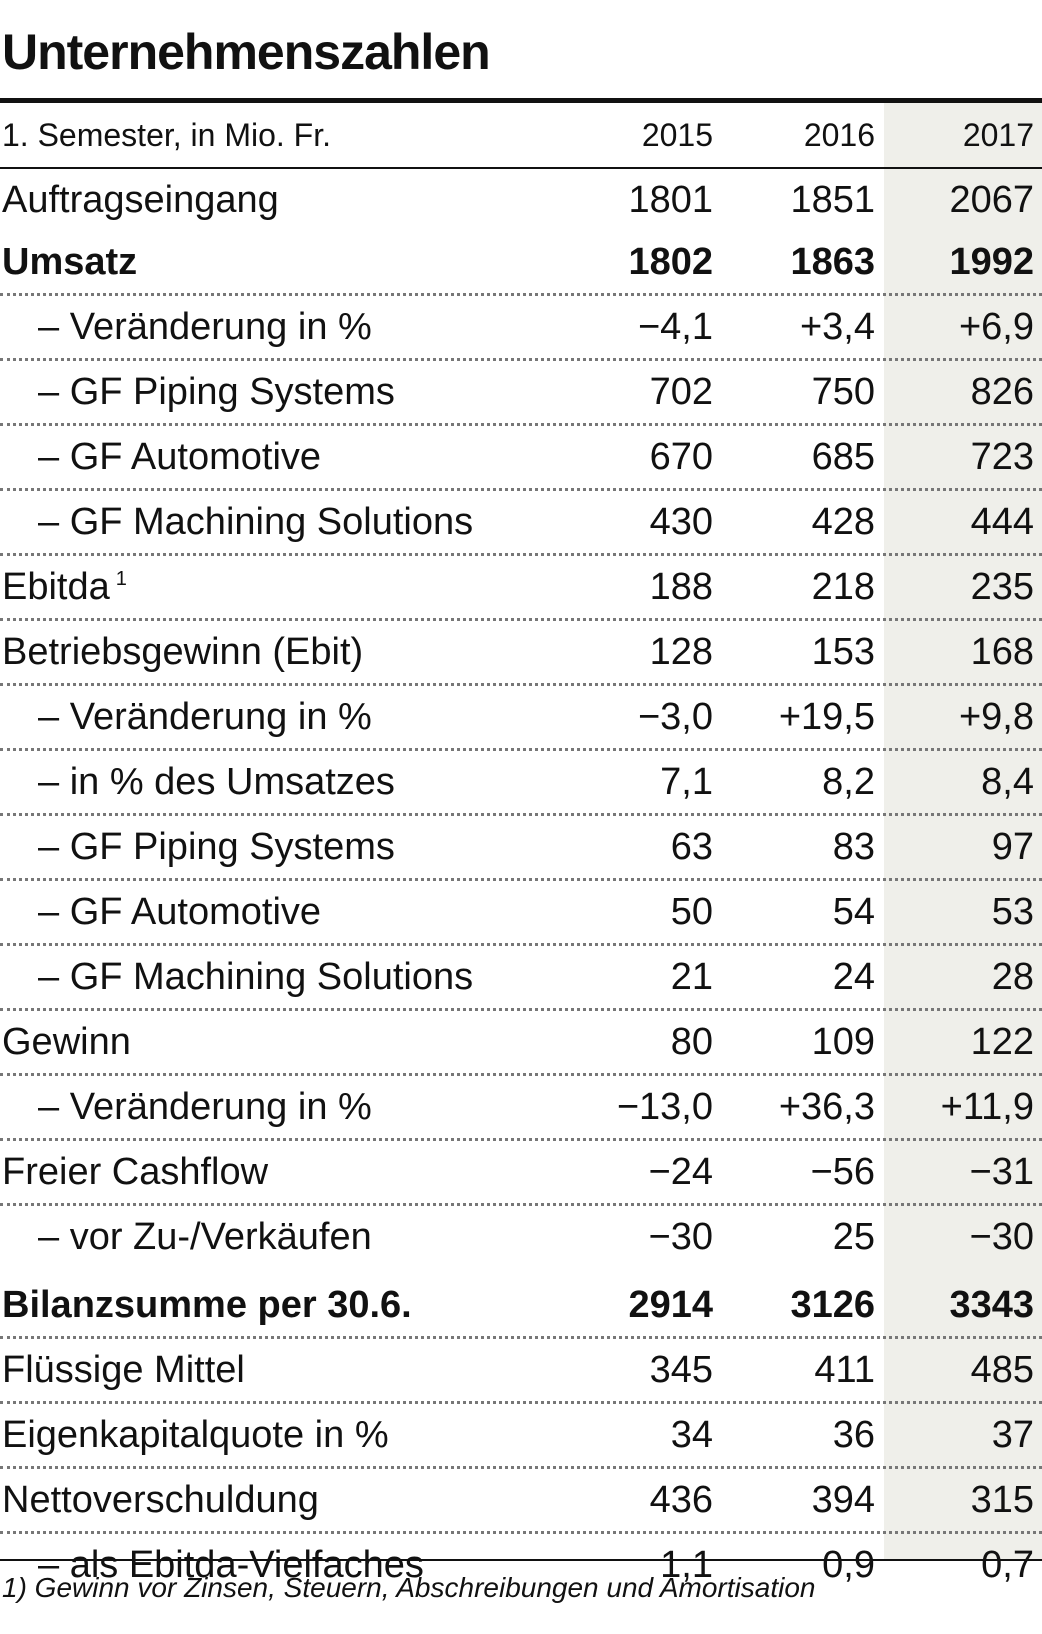  Describe the element at coordinates (681, 1370) in the screenshot. I see `value-2015: 345` at that location.